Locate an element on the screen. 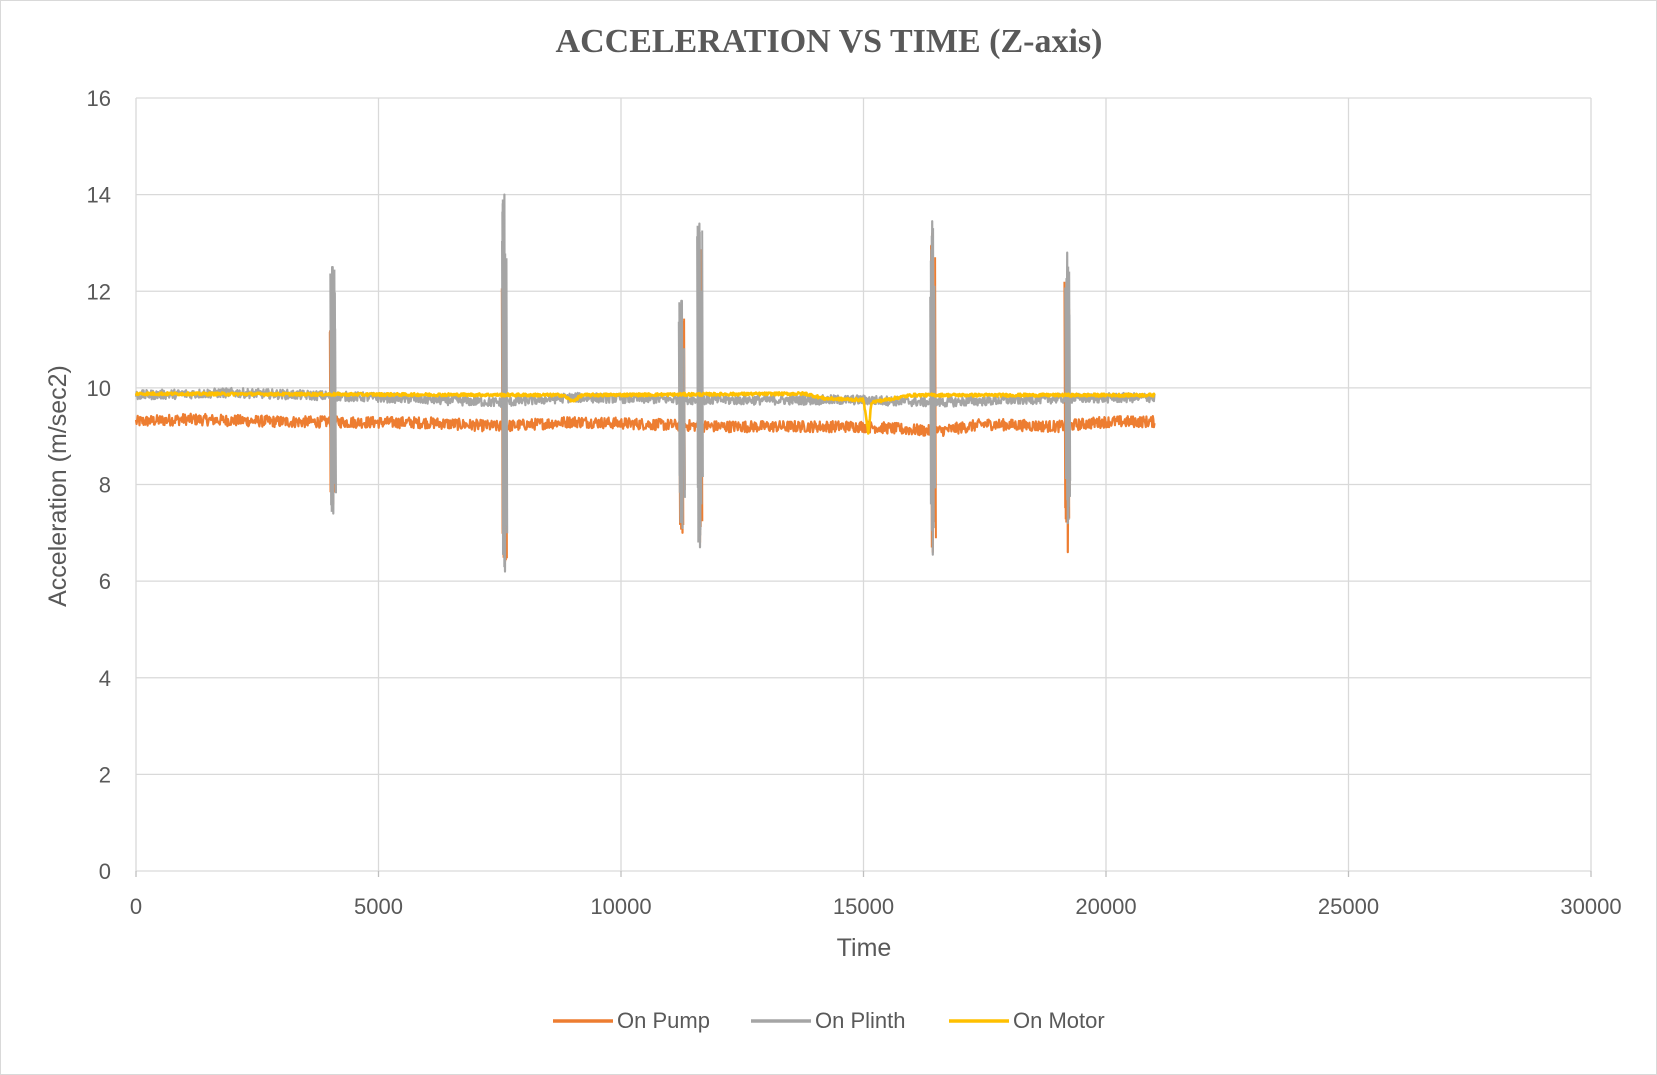  legend-label-2: On Motor is located at coordinates (1059, 1020).